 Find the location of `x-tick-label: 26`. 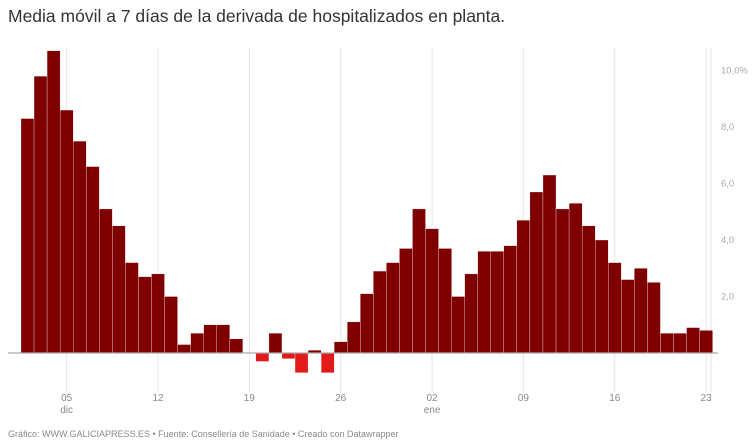

x-tick-label: 26 is located at coordinates (341, 398).